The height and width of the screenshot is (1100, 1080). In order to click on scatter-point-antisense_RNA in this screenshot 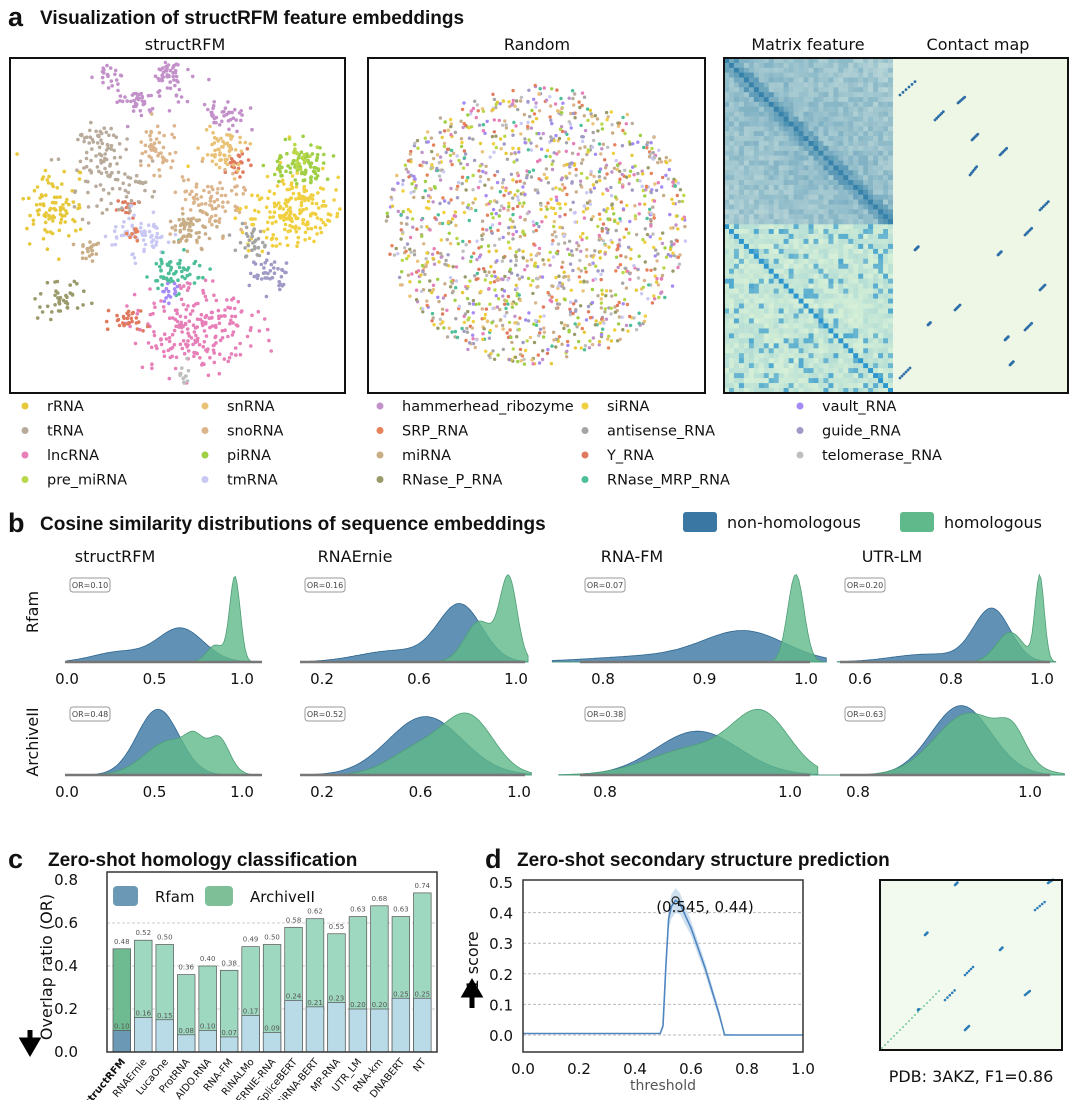, I will do `click(254, 229)`.